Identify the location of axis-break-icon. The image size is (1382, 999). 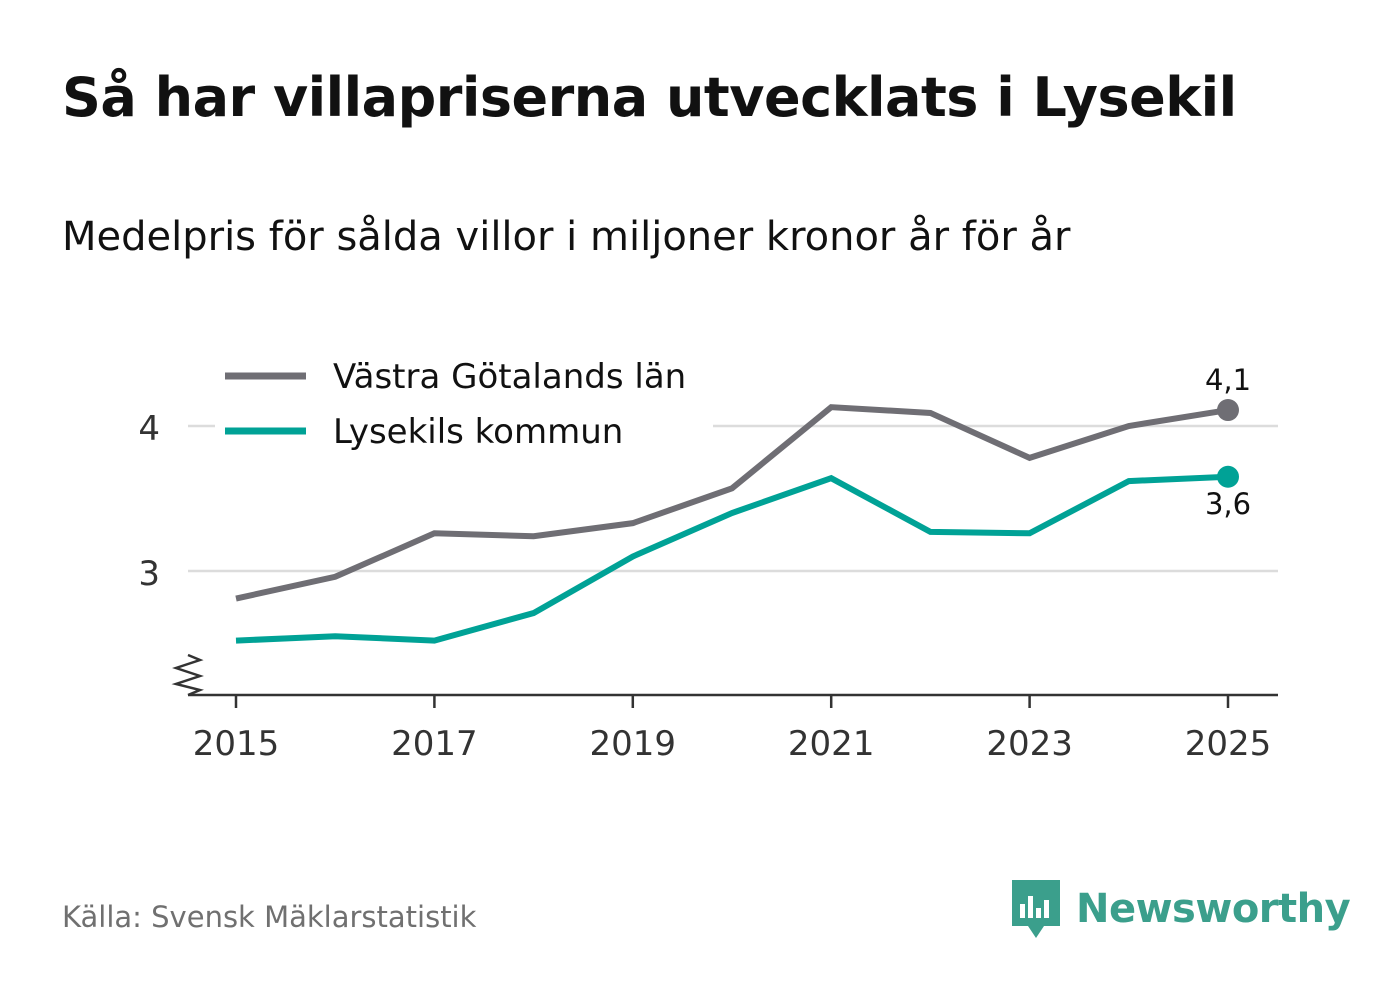
(187, 675).